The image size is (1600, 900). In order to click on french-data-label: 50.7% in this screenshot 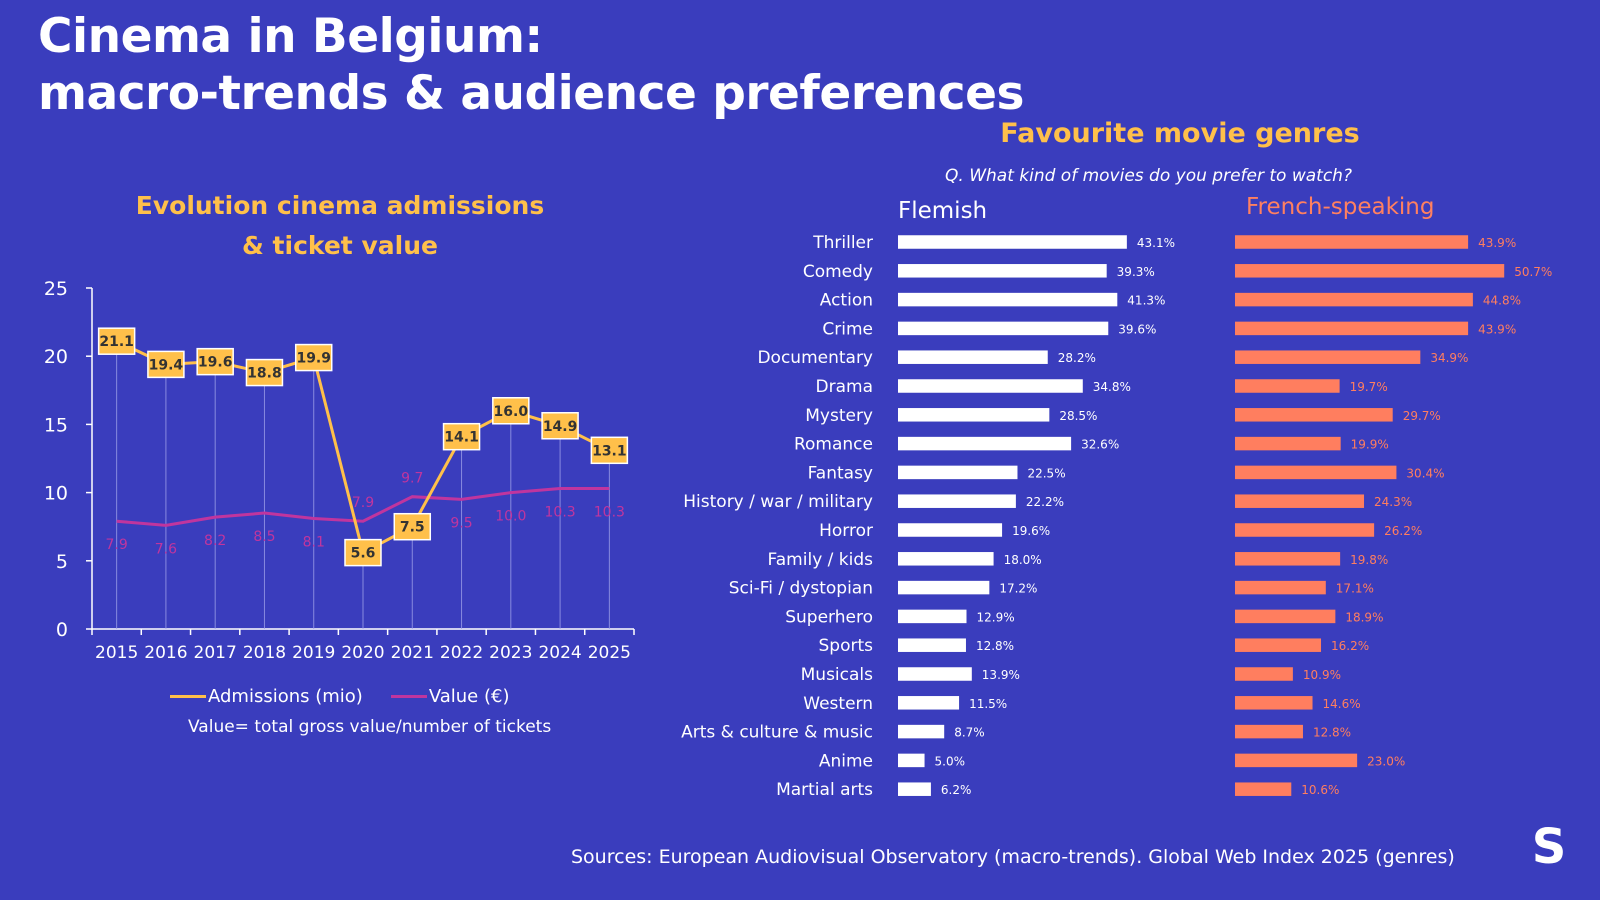, I will do `click(1533, 272)`.